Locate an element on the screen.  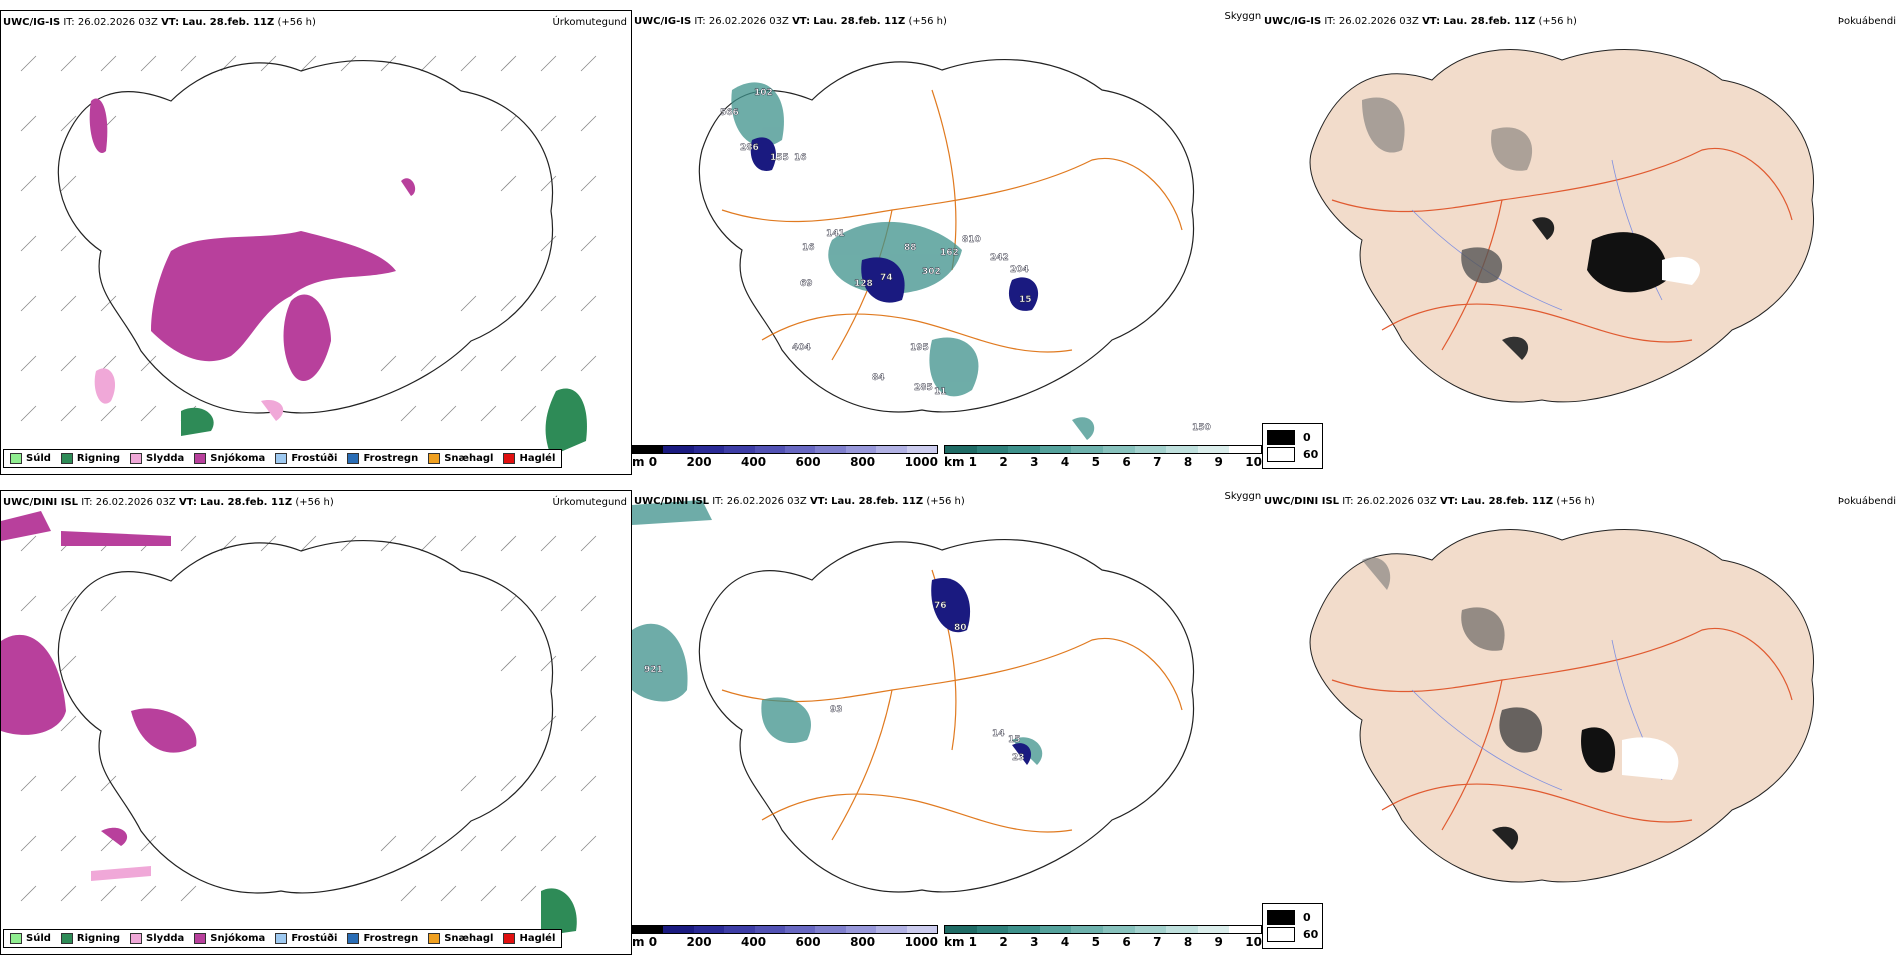
ceiling-value: 11 is located at coordinates (940, 392).